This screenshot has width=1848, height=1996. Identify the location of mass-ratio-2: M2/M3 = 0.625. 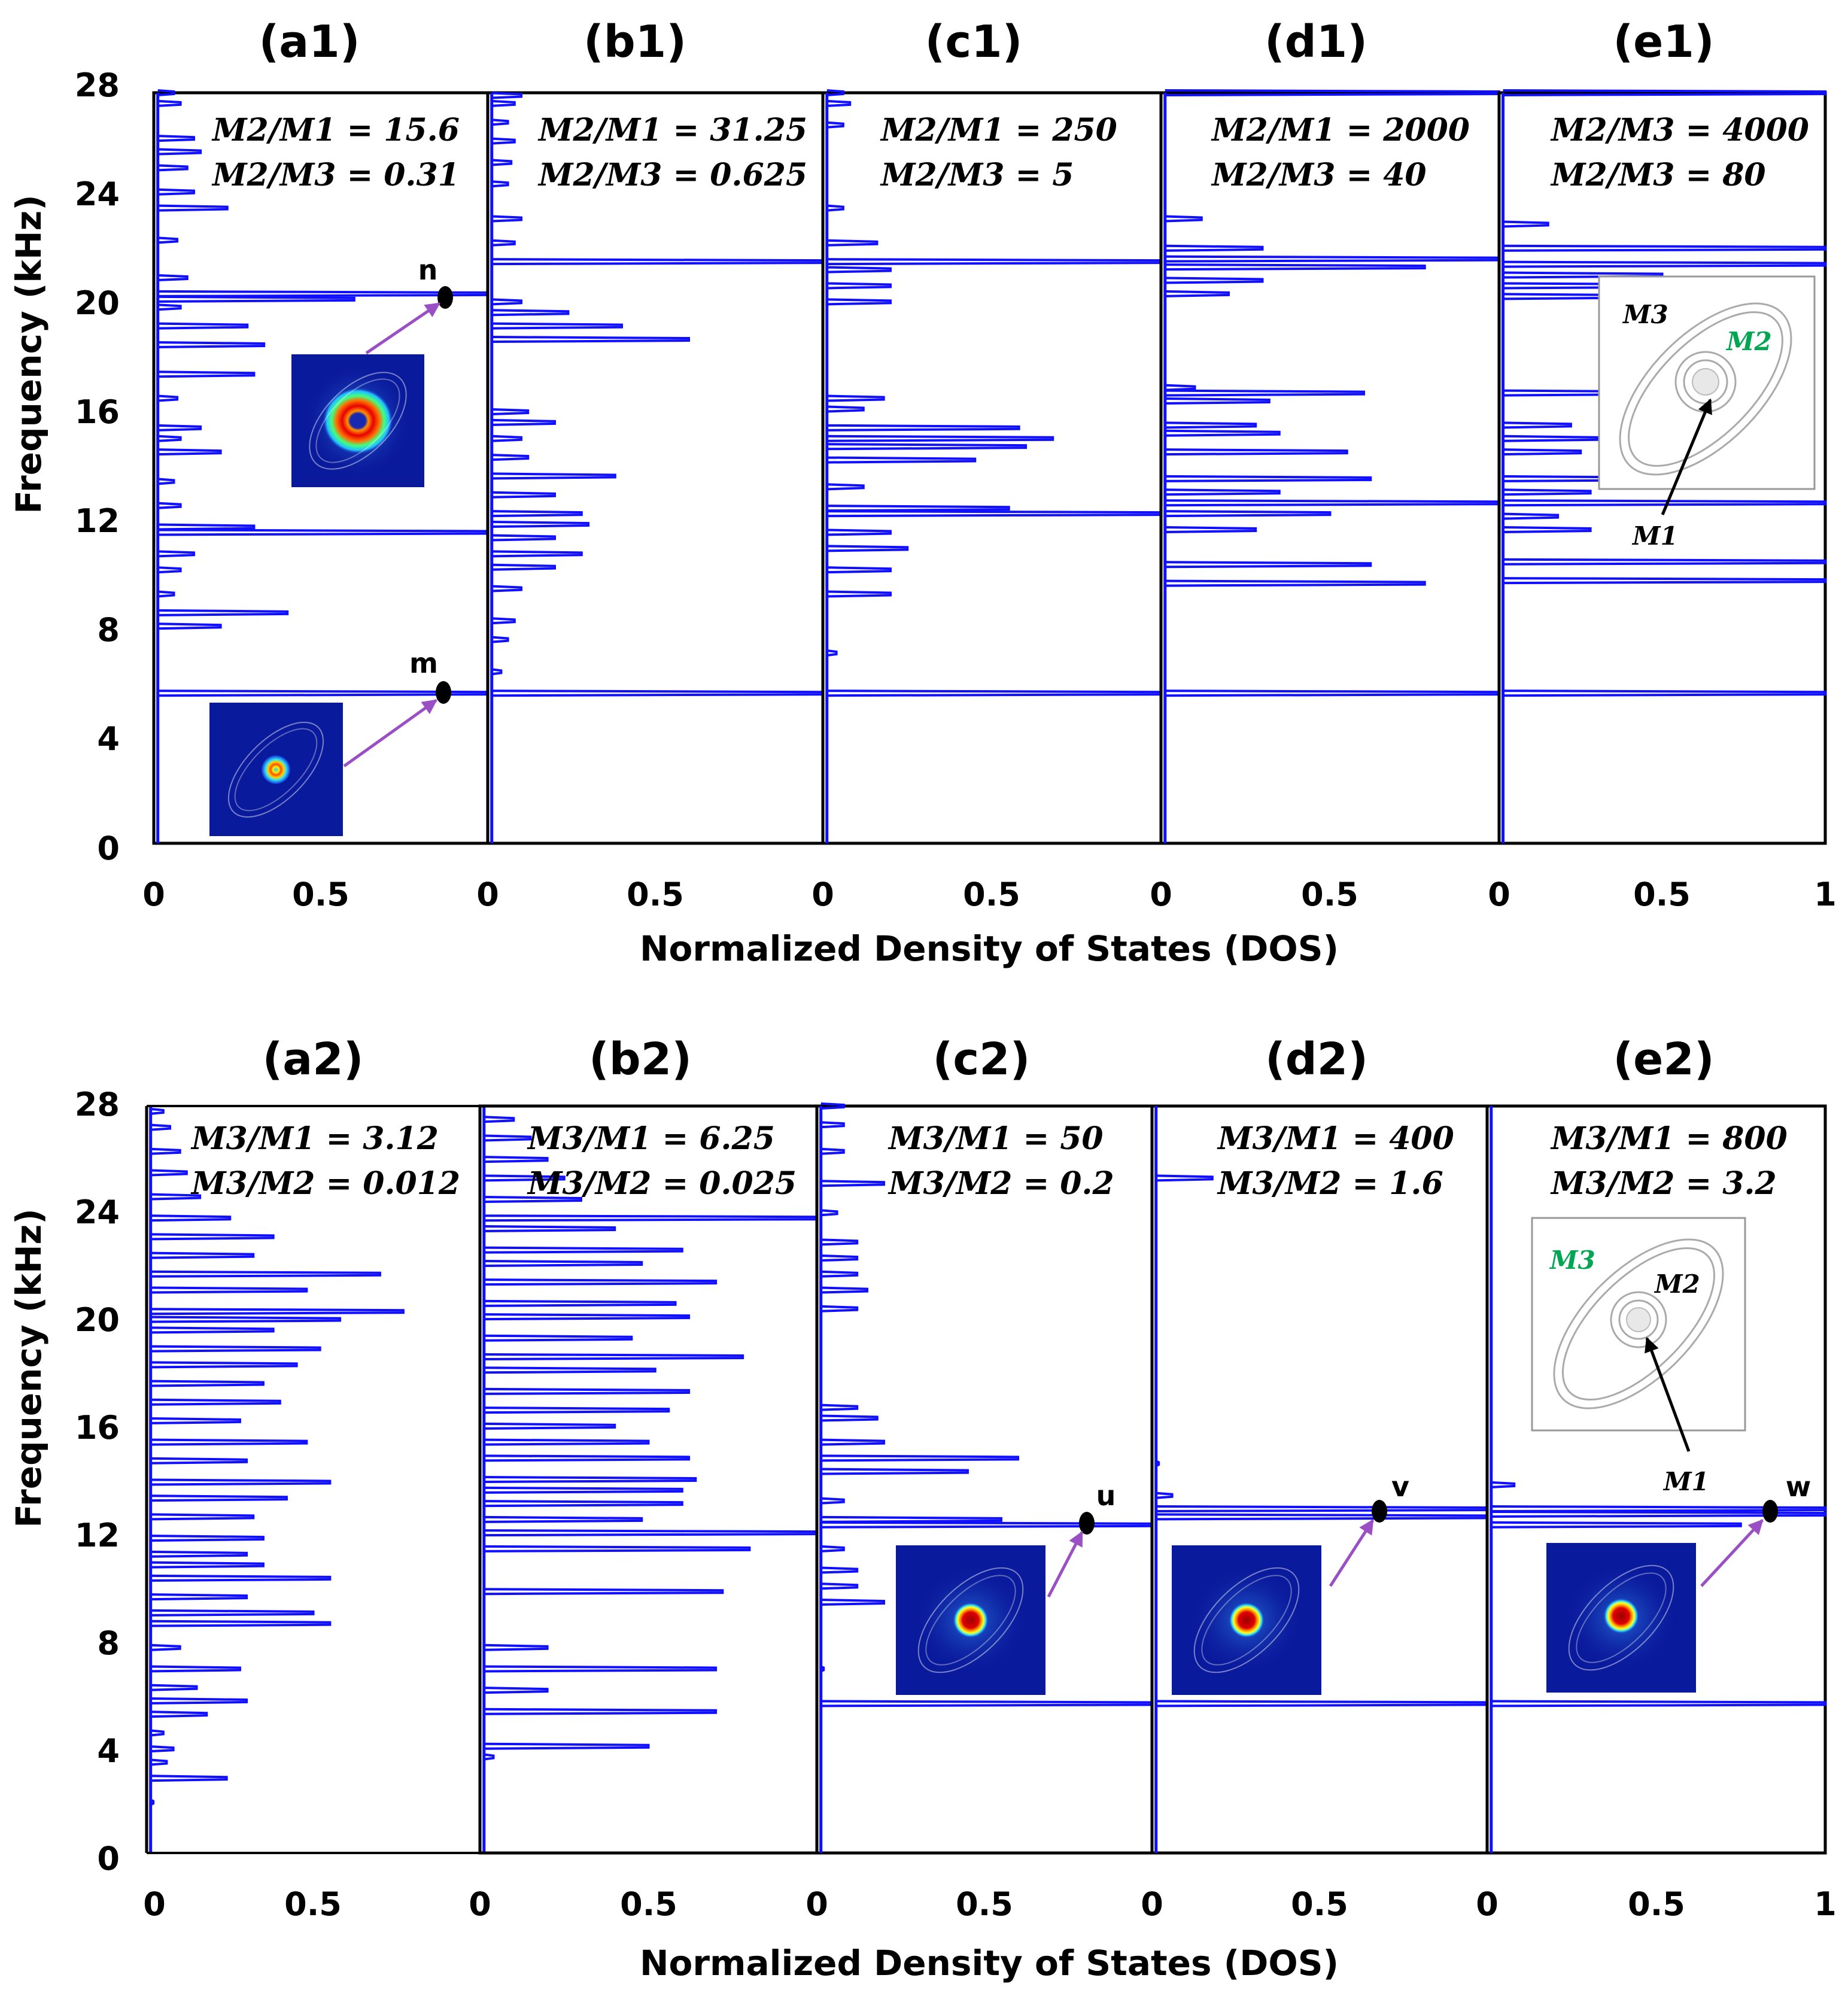
(672, 175).